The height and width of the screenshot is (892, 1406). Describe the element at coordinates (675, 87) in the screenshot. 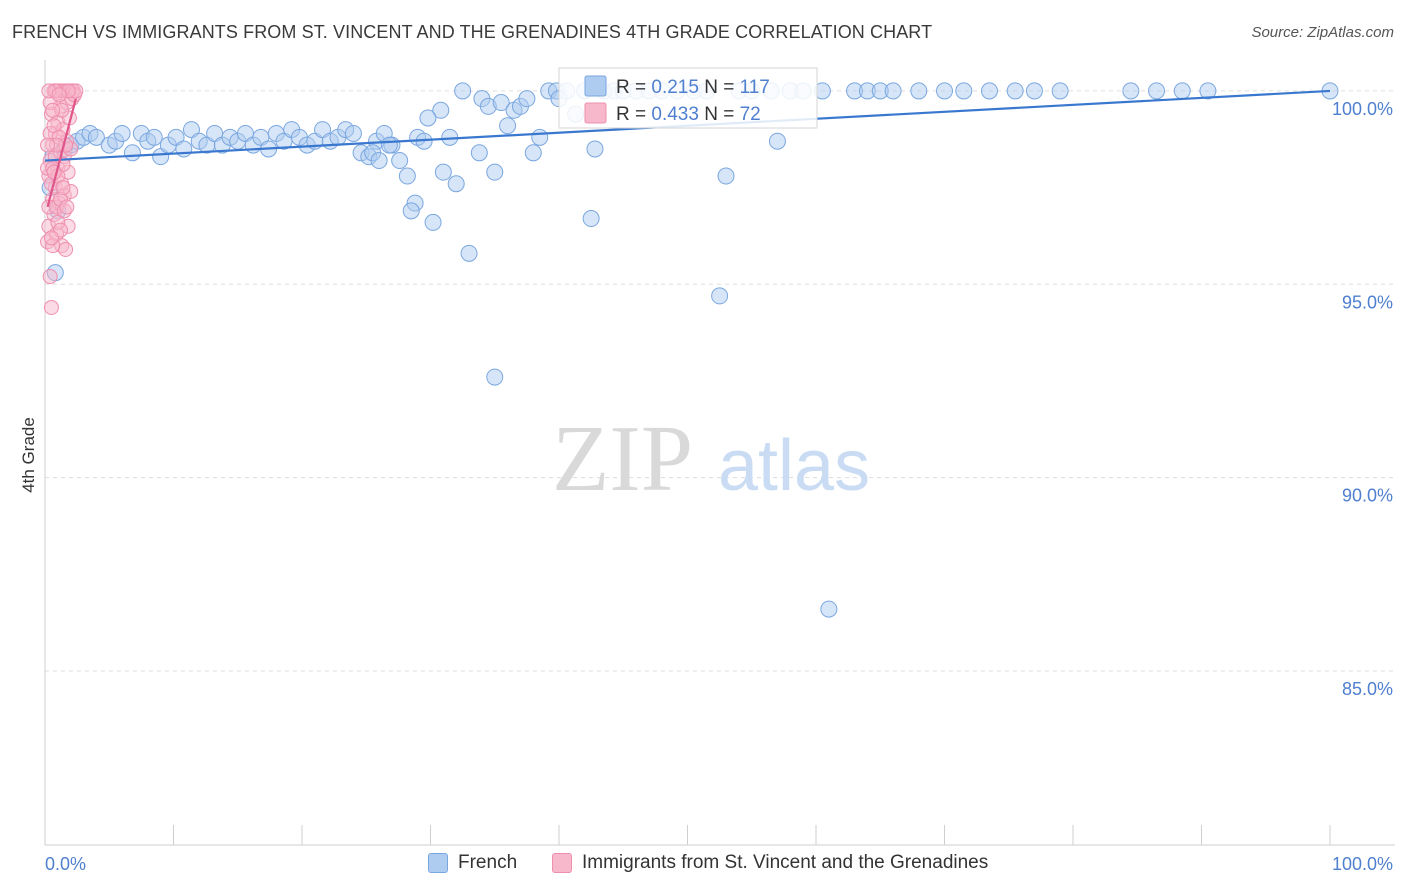

I see `stats-r-value: 0.215` at that location.